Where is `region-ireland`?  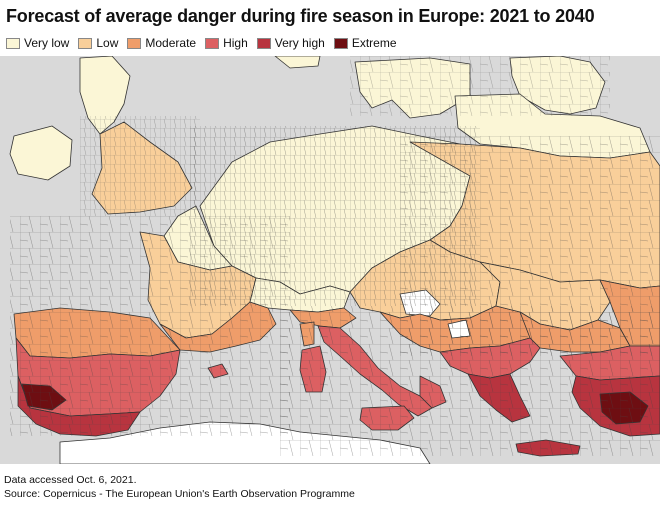
region-ireland is located at coordinates (41, 153).